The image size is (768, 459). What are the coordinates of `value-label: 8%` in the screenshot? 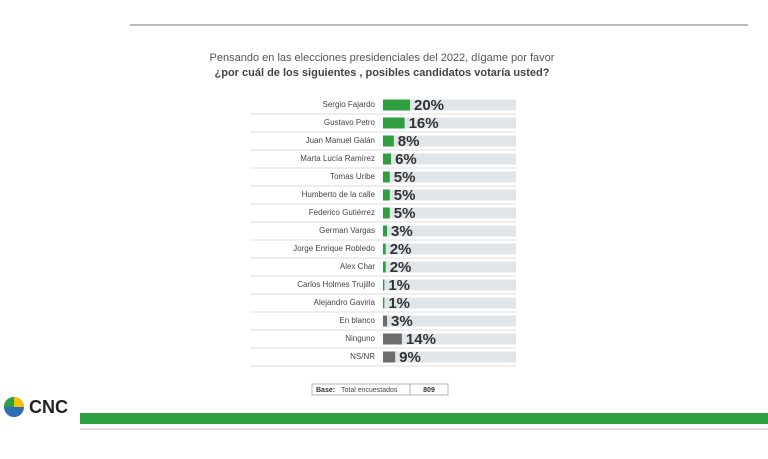 It's located at (409, 141).